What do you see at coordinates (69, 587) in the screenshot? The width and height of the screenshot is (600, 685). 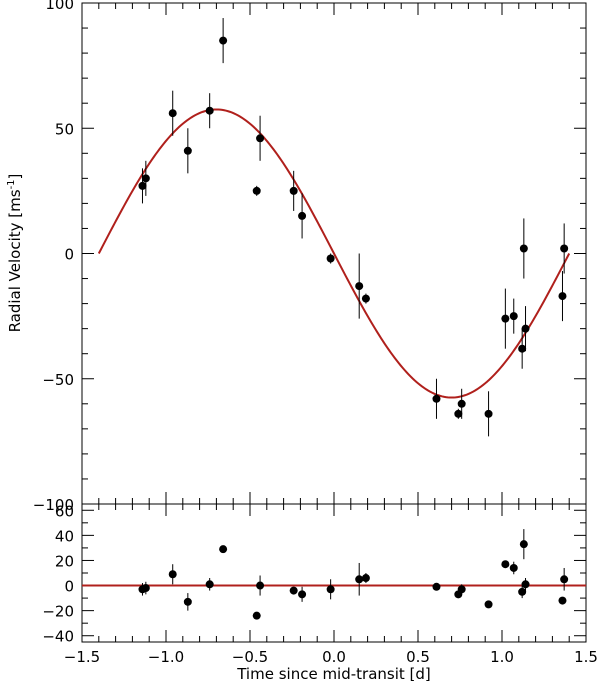 I see `residual-y-tick-label: 0` at bounding box center [69, 587].